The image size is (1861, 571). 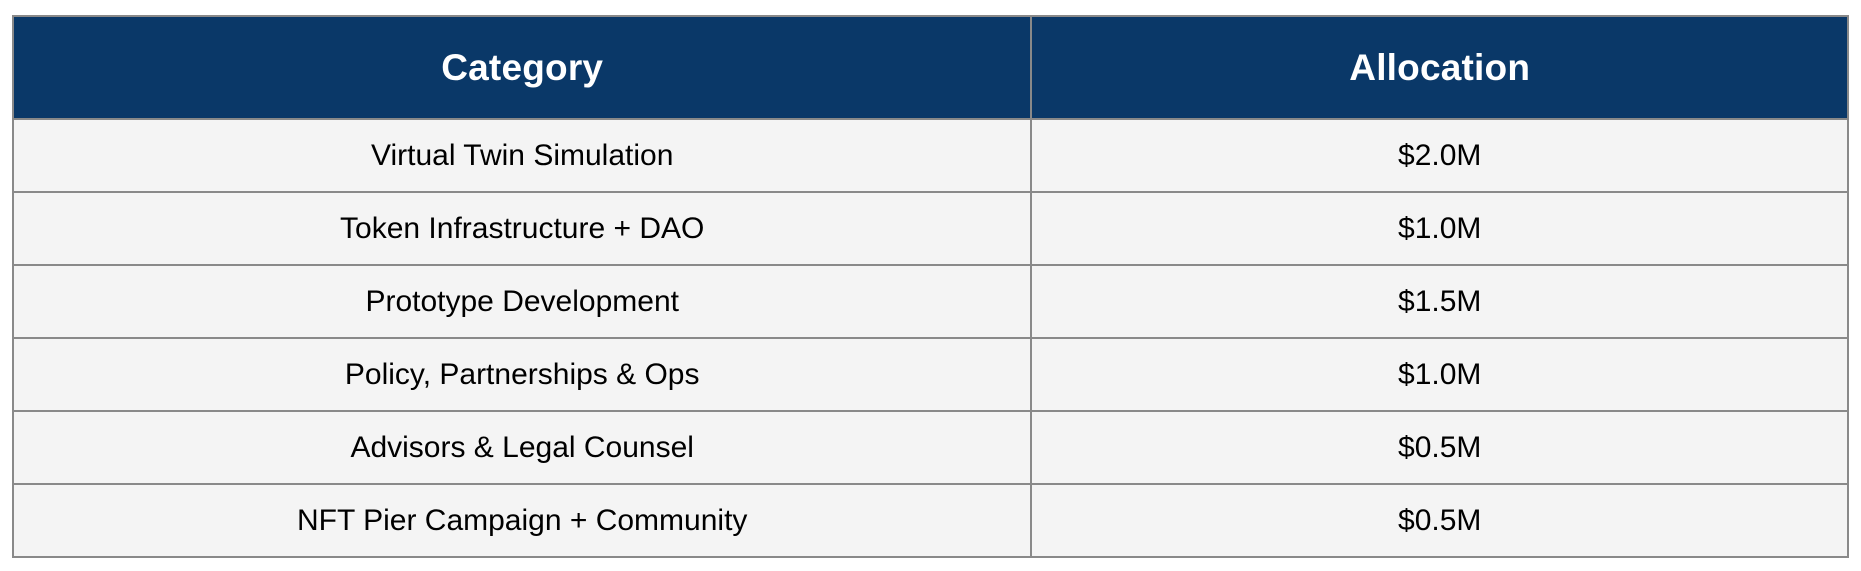 I want to click on table-row: Advisors & Legal Counsel $0.5M, so click(x=930, y=447).